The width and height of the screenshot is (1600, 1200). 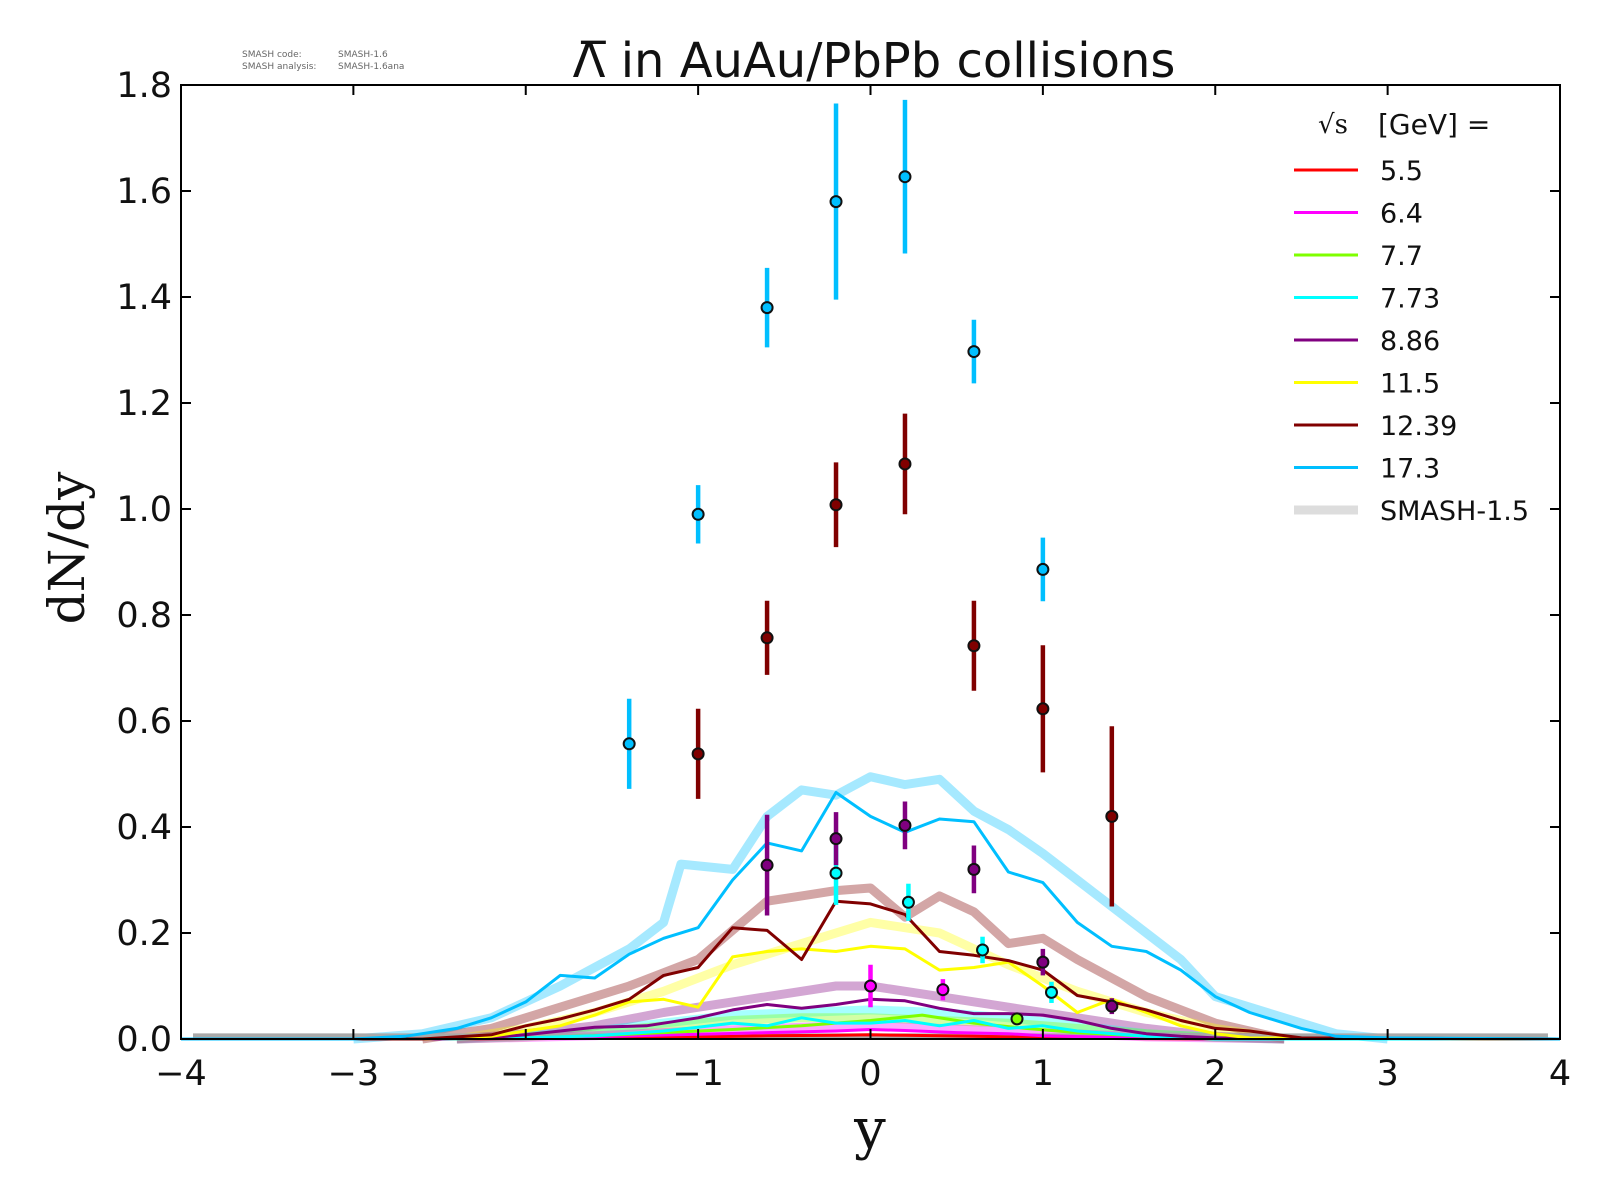 I want to click on series-line-8.86, so click(x=871, y=1019).